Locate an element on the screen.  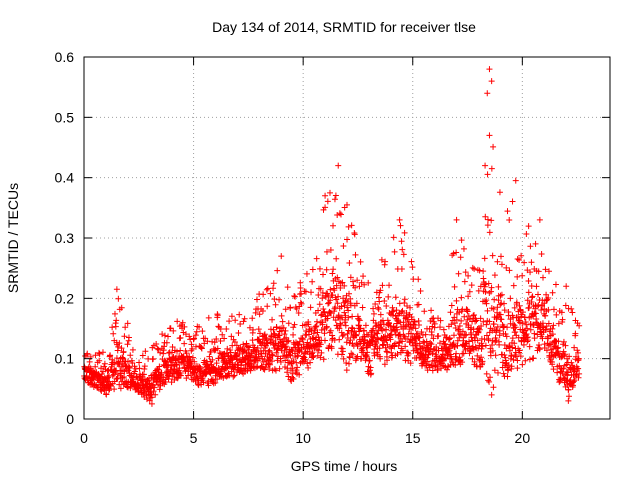
x-tick-label: 20 is located at coordinates (523, 438).